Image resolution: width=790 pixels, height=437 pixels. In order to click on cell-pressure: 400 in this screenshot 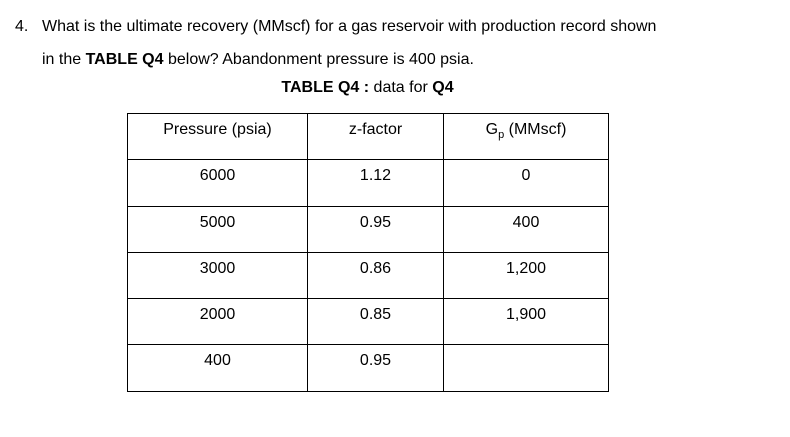, I will do `click(217, 368)`.